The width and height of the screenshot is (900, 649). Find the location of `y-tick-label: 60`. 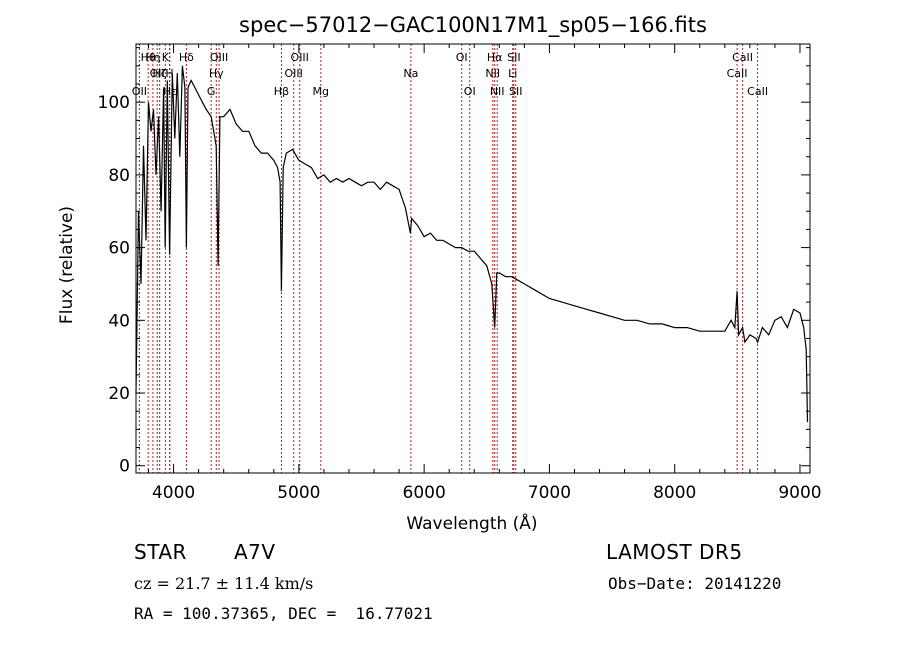

y-tick-label: 60 is located at coordinates (119, 249).